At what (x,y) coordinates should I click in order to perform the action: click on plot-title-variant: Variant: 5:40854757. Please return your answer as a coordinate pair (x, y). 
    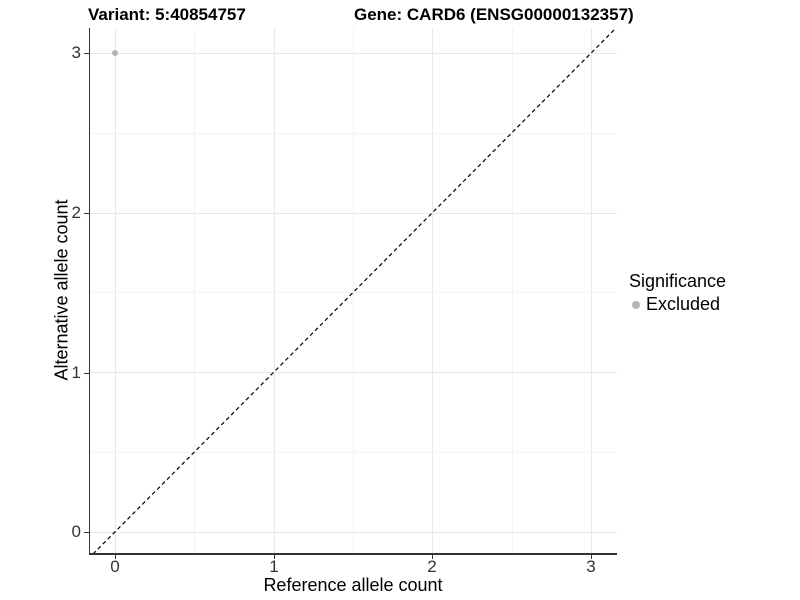
    Looking at the image, I should click on (167, 14).